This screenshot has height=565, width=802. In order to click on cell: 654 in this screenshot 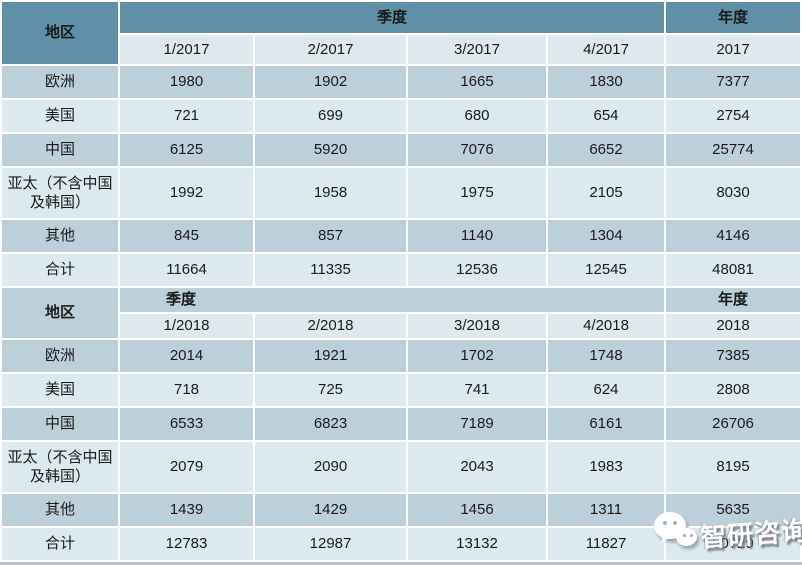, I will do `click(606, 116)`.